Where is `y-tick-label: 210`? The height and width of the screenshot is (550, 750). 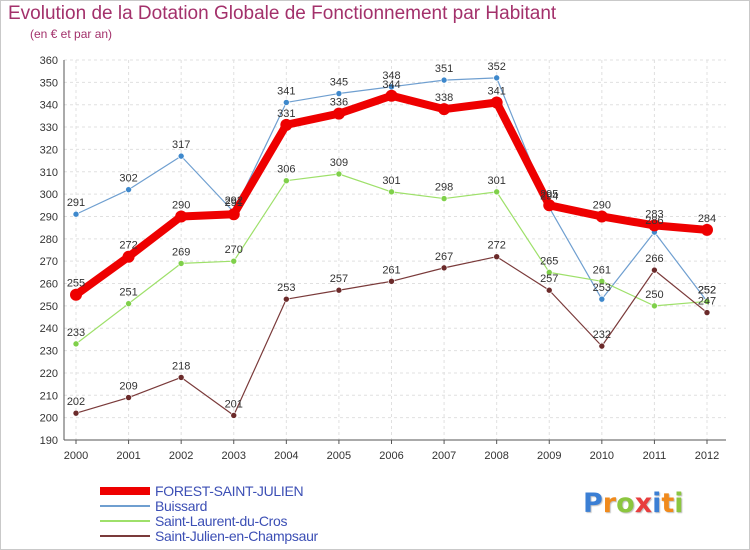 y-tick-label: 210 is located at coordinates (49, 396).